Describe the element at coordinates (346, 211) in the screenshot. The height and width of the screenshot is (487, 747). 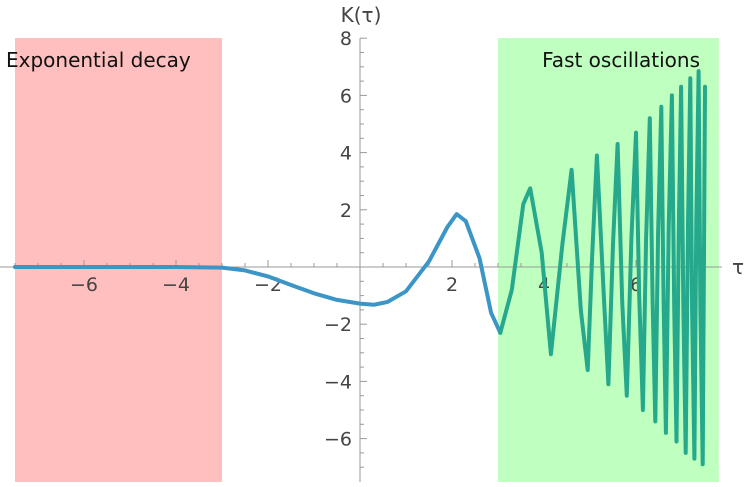
I see `y-tick-label: 2` at that location.